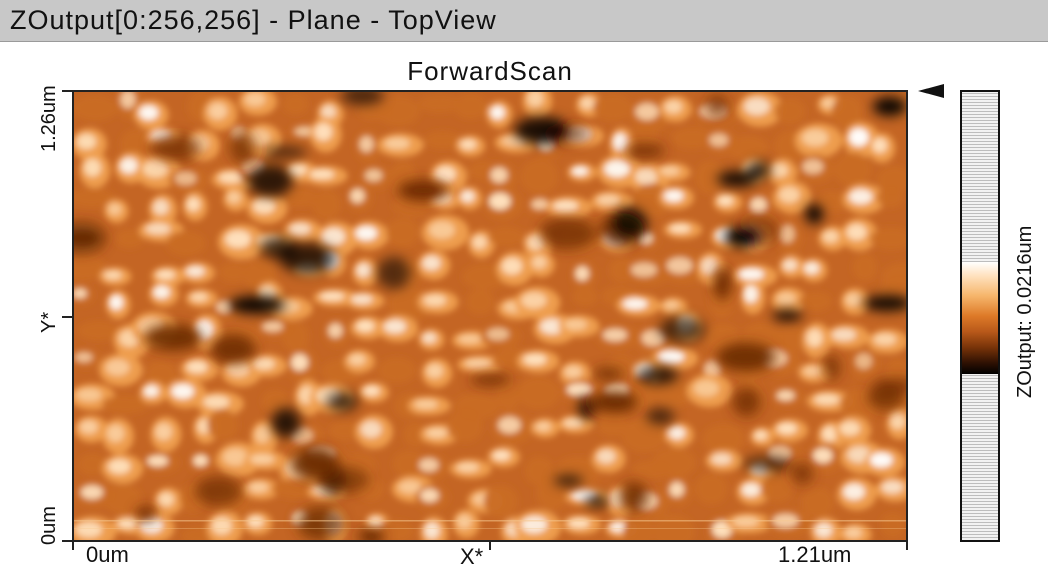 The width and height of the screenshot is (1048, 571). What do you see at coordinates (524, 21) in the screenshot?
I see `window-titlebar: ZOutput[0:256,256] - Plane - TopView` at bounding box center [524, 21].